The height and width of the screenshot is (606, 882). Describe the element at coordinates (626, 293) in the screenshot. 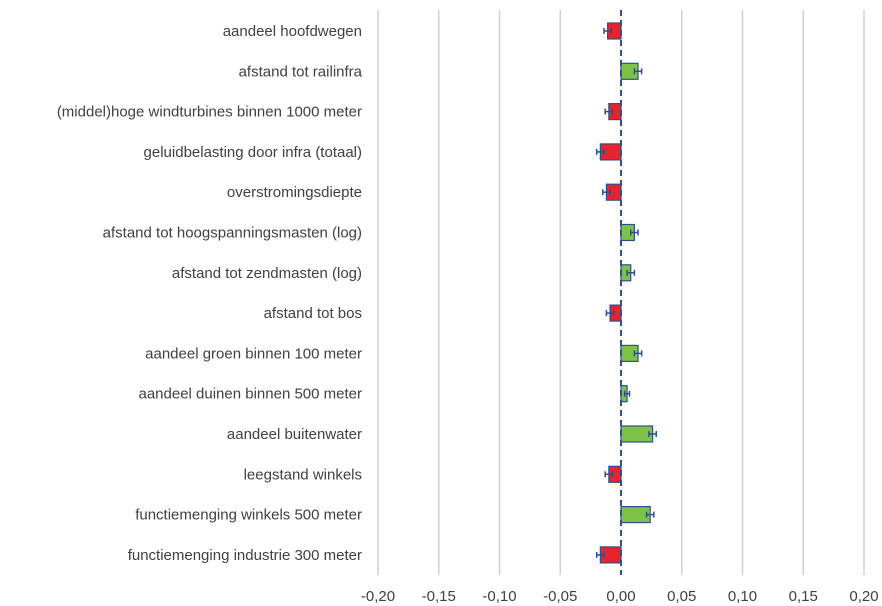

I see `bar-layer` at that location.